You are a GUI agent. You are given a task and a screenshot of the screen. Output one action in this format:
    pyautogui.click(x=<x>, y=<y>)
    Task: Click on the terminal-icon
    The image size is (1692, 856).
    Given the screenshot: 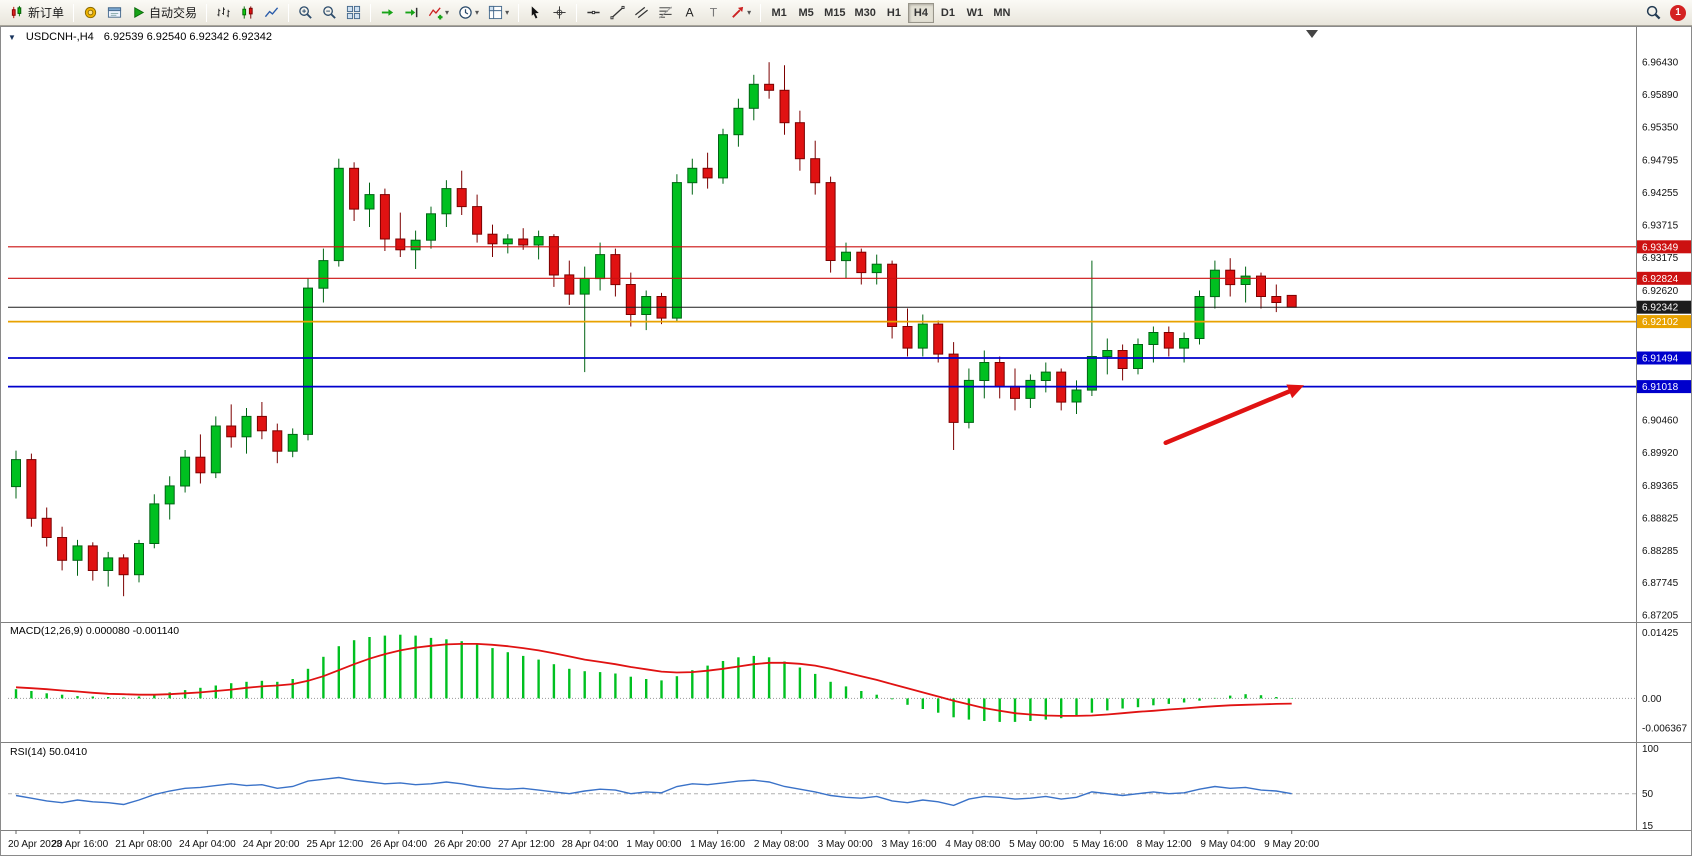 What is the action you would take?
    pyautogui.click(x=114, y=12)
    